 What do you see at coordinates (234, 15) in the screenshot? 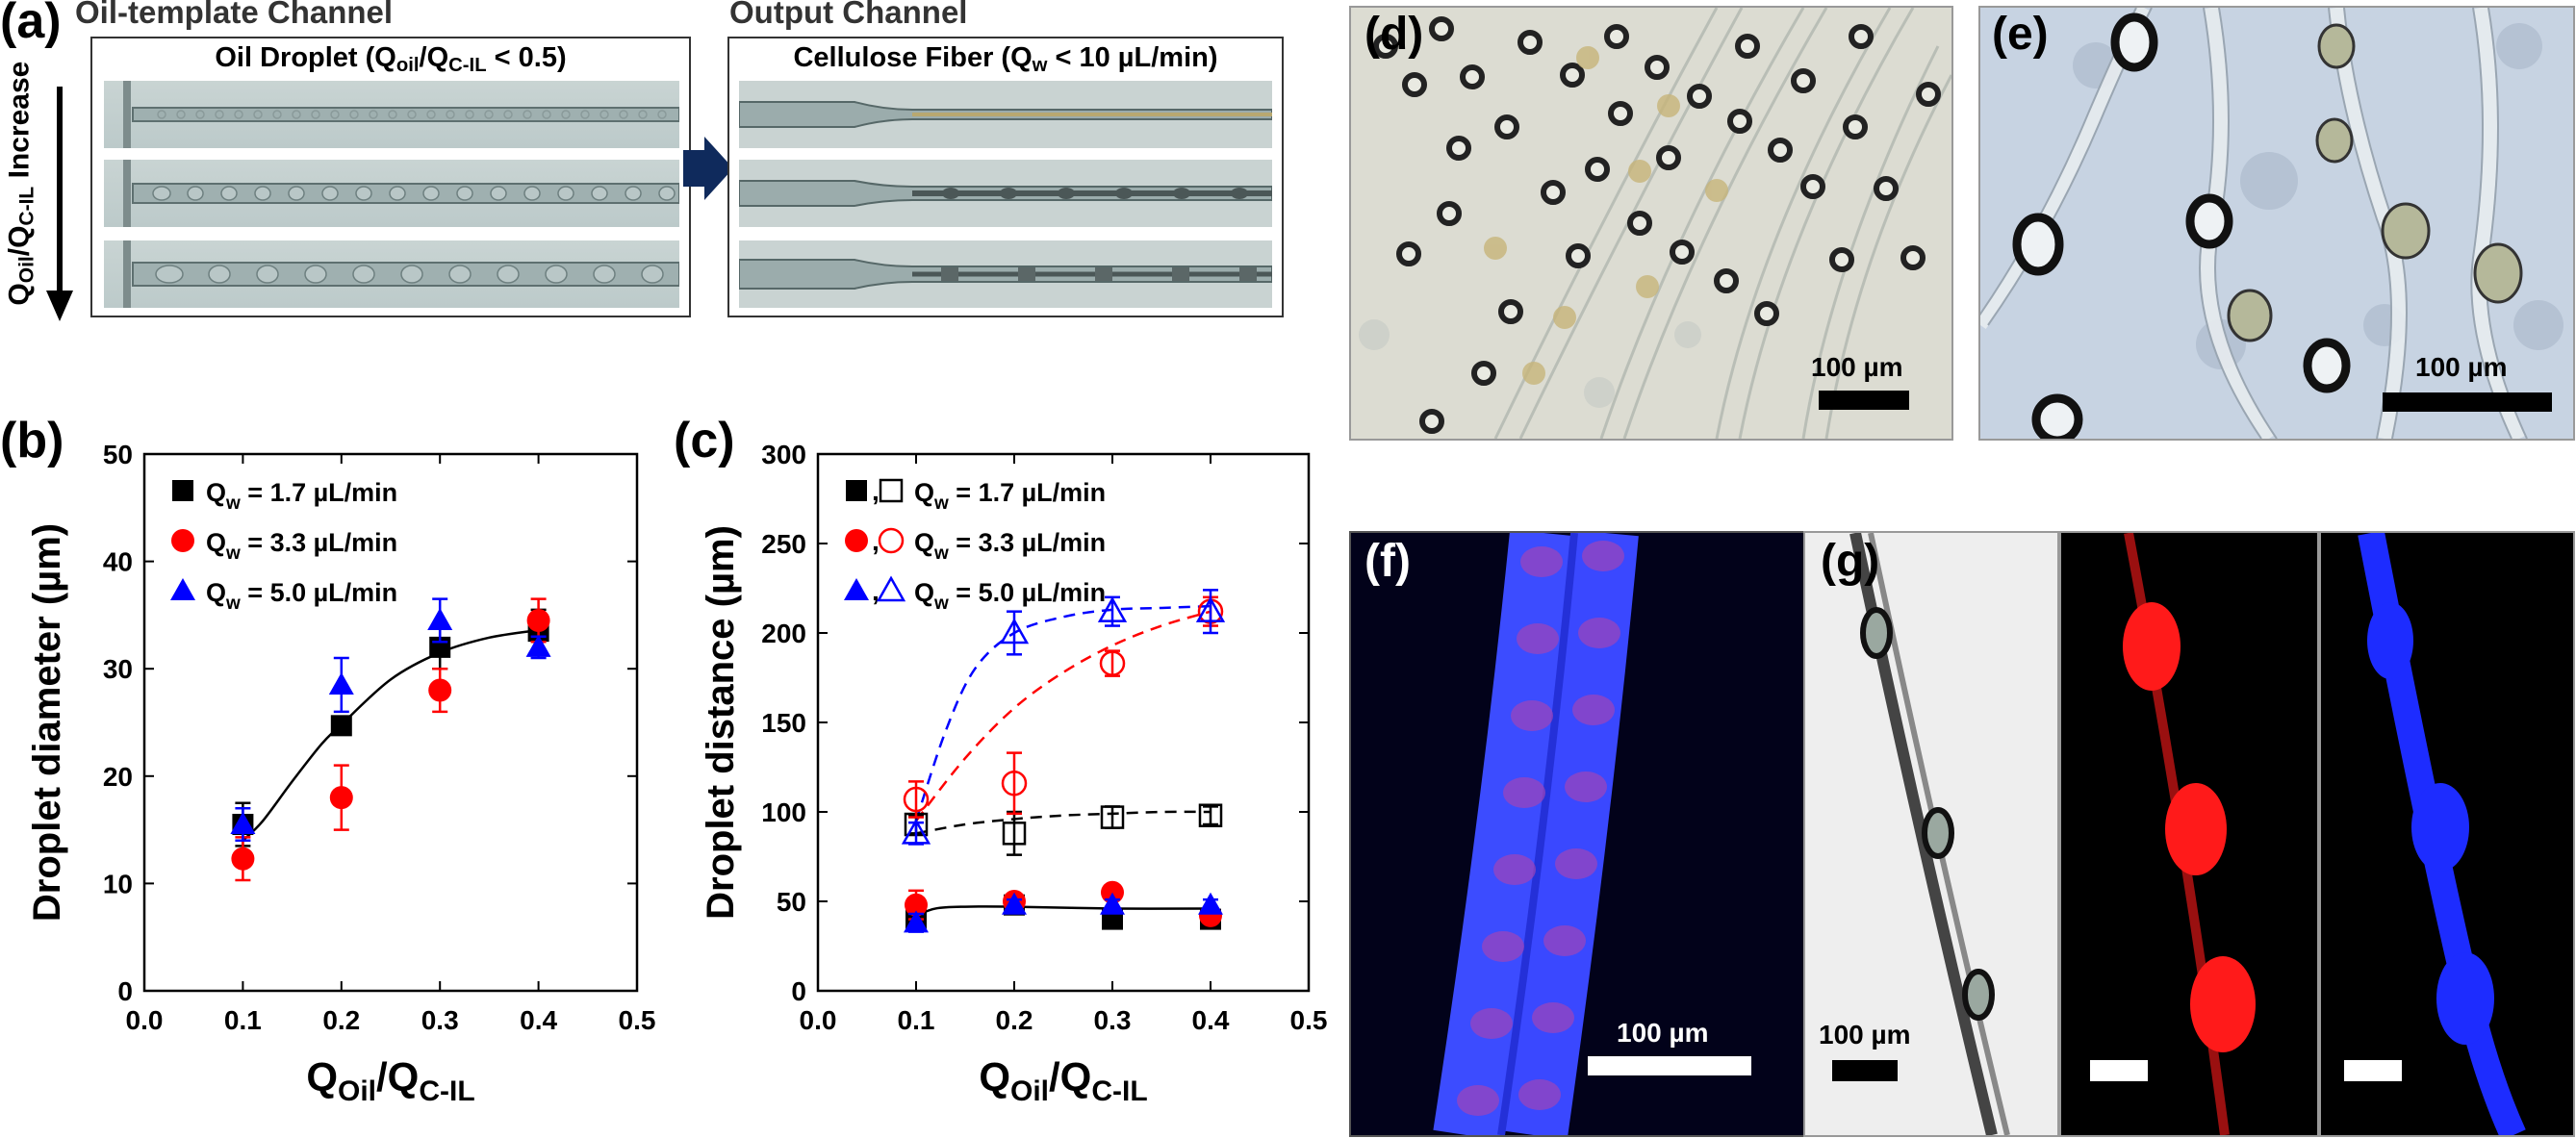
I see `oil-channel-title: Oil-template Channel` at bounding box center [234, 15].